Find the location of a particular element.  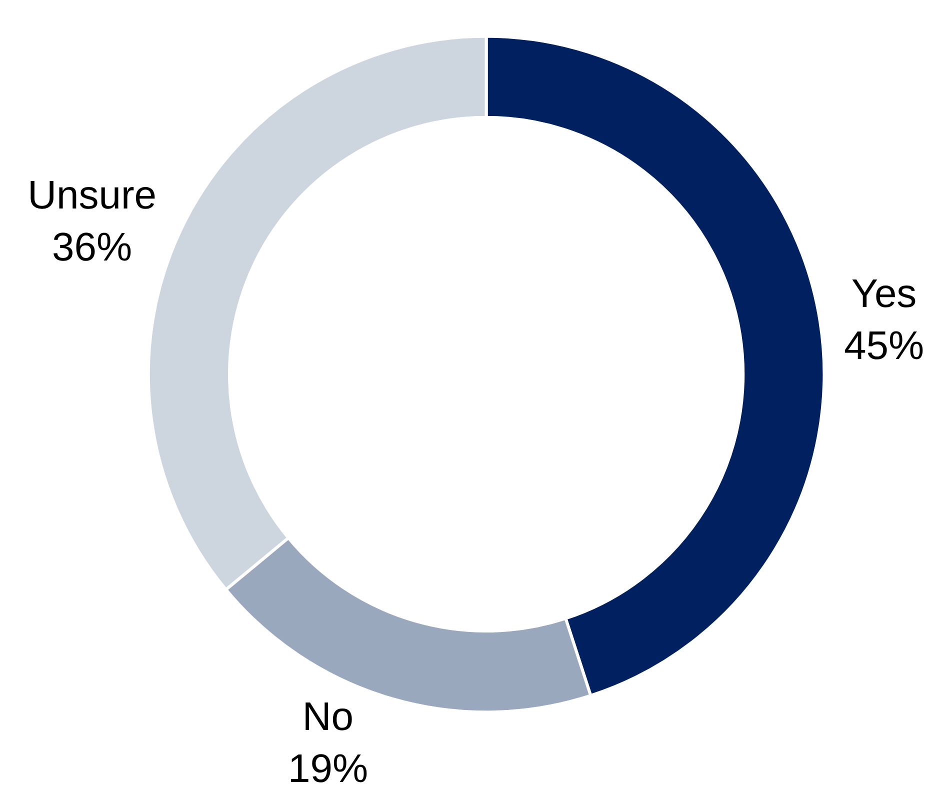

data-label: 36% is located at coordinates (92, 248).